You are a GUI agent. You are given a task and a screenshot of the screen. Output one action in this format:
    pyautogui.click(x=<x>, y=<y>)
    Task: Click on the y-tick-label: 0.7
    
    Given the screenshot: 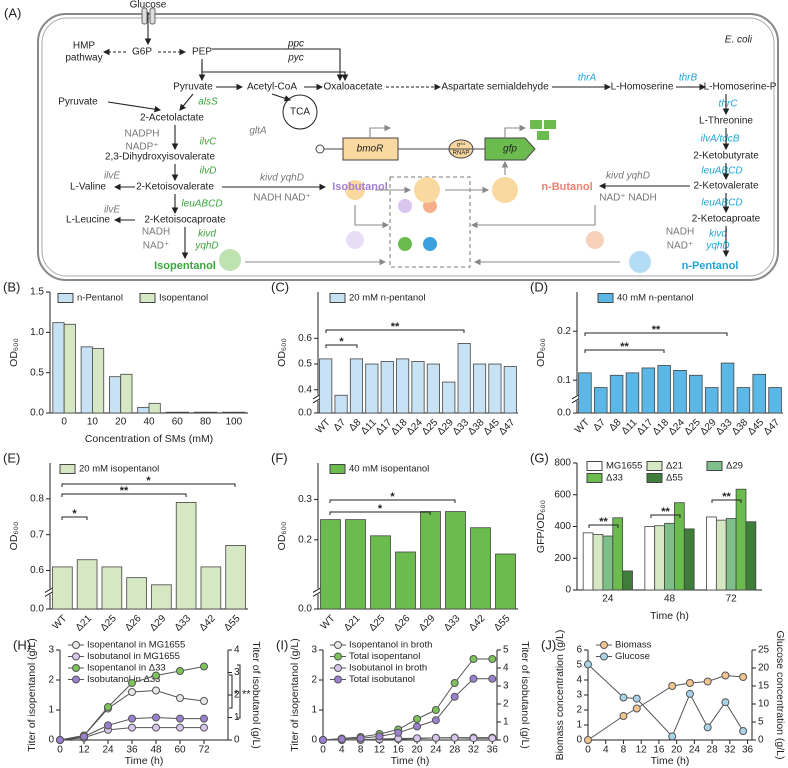 What is the action you would take?
    pyautogui.click(x=37, y=534)
    